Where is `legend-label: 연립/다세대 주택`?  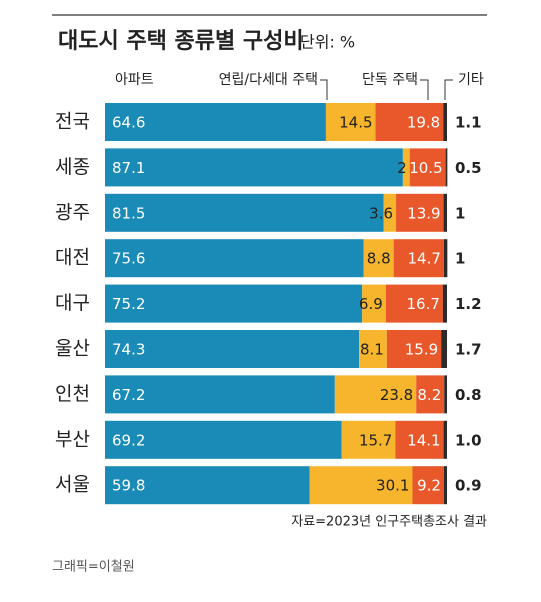 legend-label: 연립/다세대 주택 is located at coordinates (268, 80).